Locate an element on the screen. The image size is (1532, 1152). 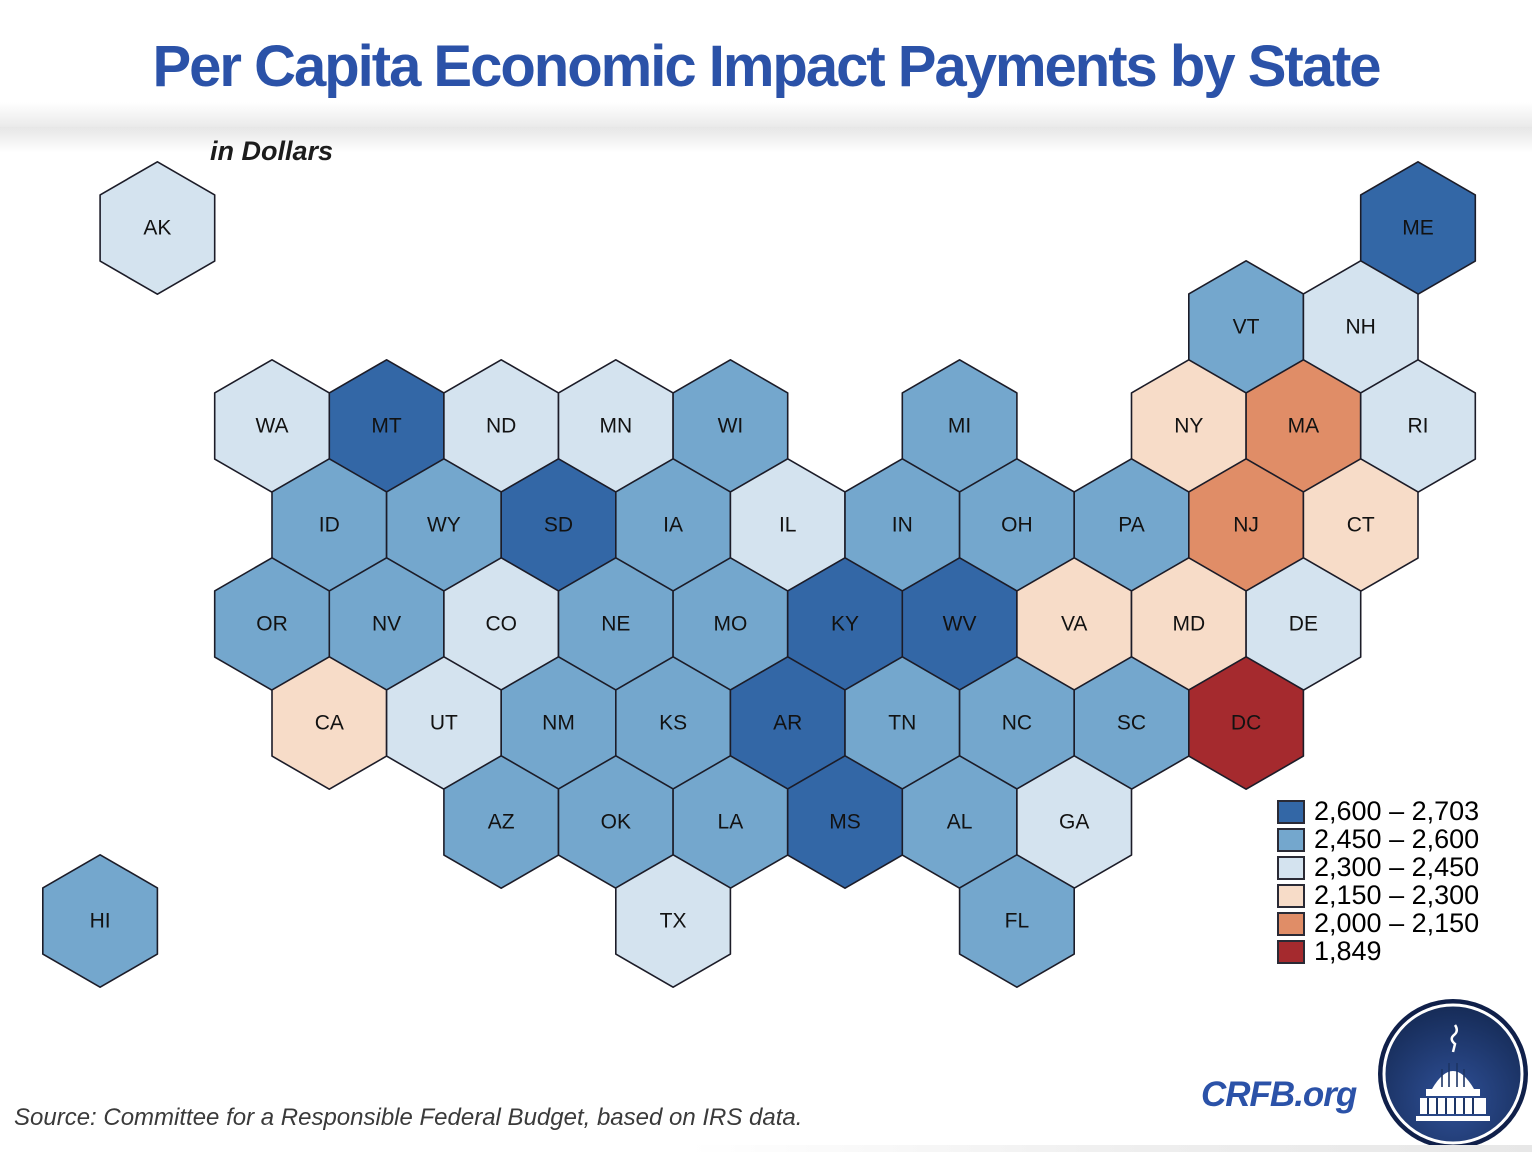
legend-label: 2,000 – 2,150 is located at coordinates (1397, 923).